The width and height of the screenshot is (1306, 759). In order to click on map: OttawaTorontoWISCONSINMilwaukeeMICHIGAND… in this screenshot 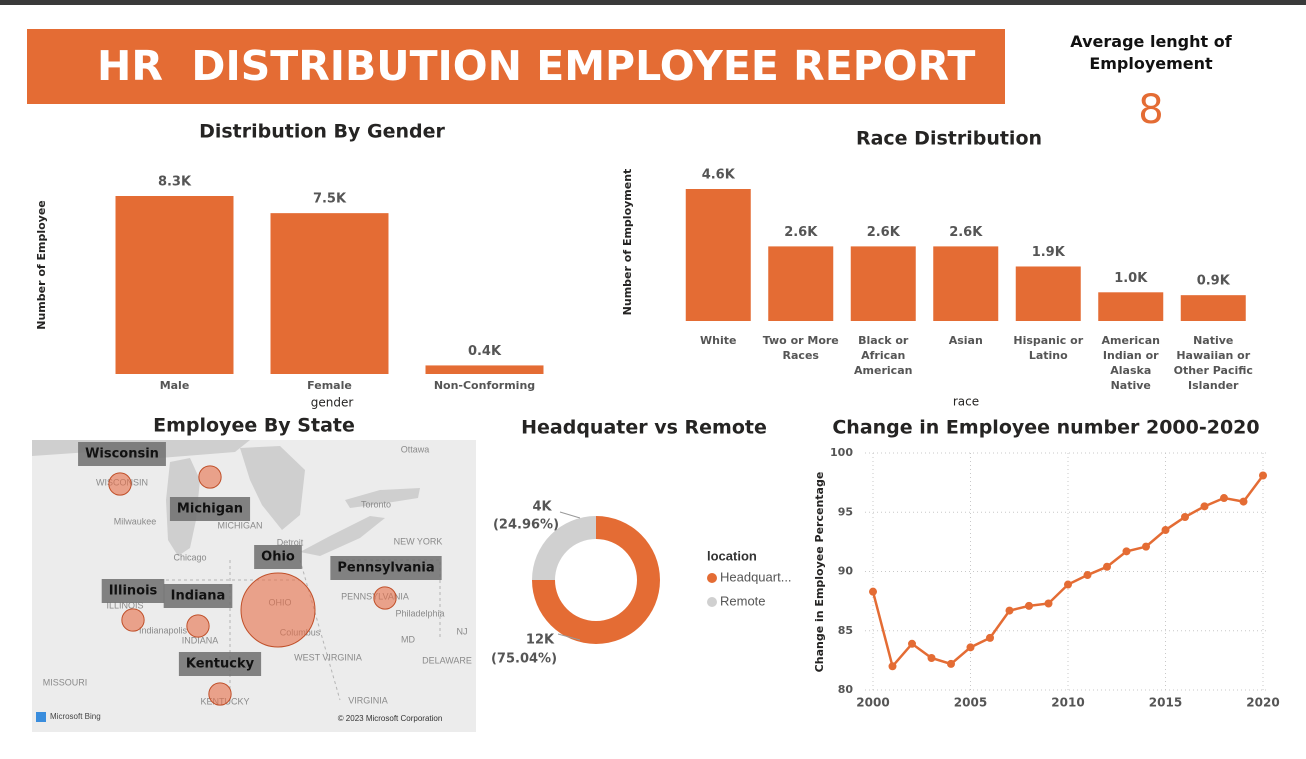, I will do `click(254, 586)`.